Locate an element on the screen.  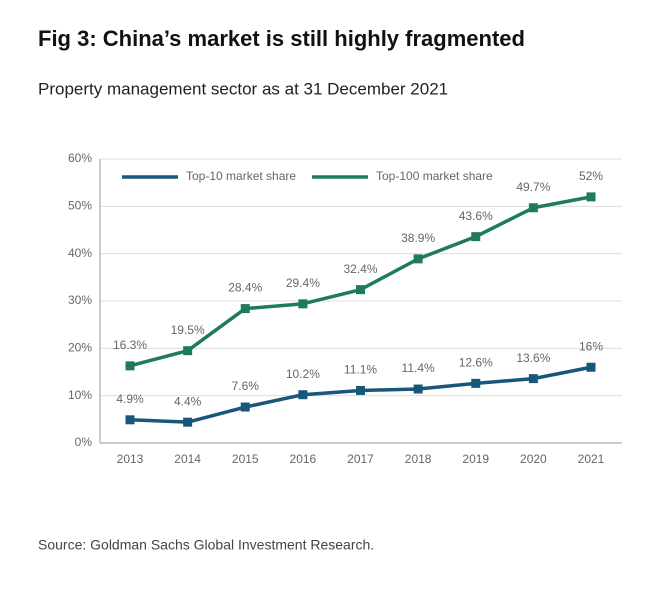
data-label: 7.6% is located at coordinates (246, 386).